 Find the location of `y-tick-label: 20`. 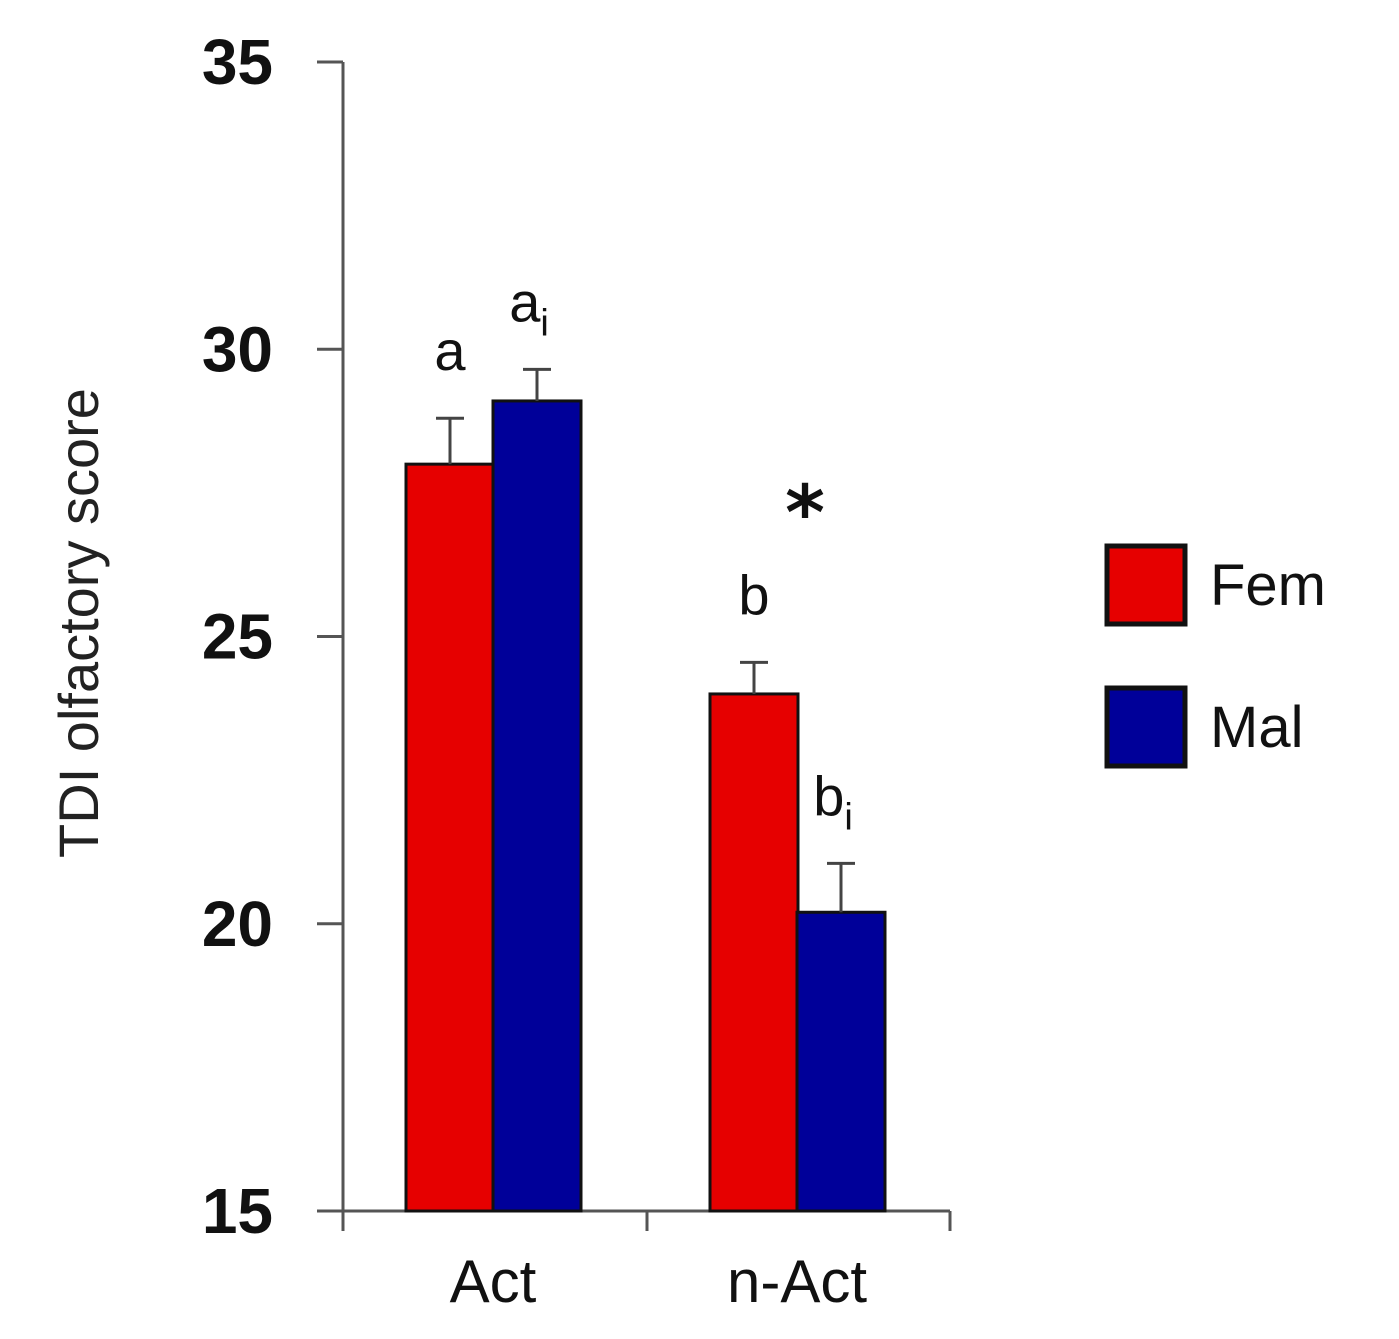

y-tick-label: 20 is located at coordinates (237, 924).